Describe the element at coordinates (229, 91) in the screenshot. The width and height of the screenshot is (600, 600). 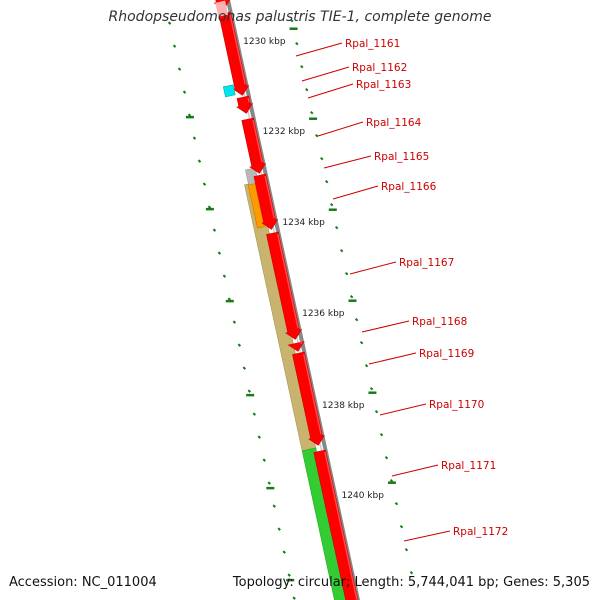
I see `trna-feature` at that location.